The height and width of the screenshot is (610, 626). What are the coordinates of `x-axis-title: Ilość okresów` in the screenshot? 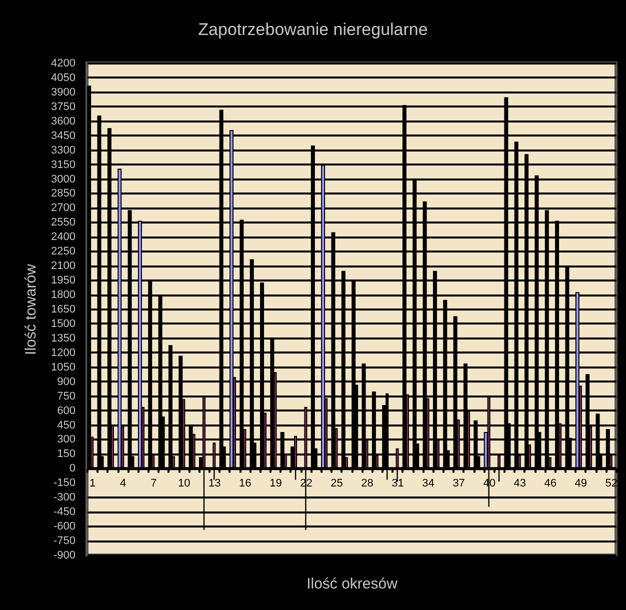 It's located at (352, 584).